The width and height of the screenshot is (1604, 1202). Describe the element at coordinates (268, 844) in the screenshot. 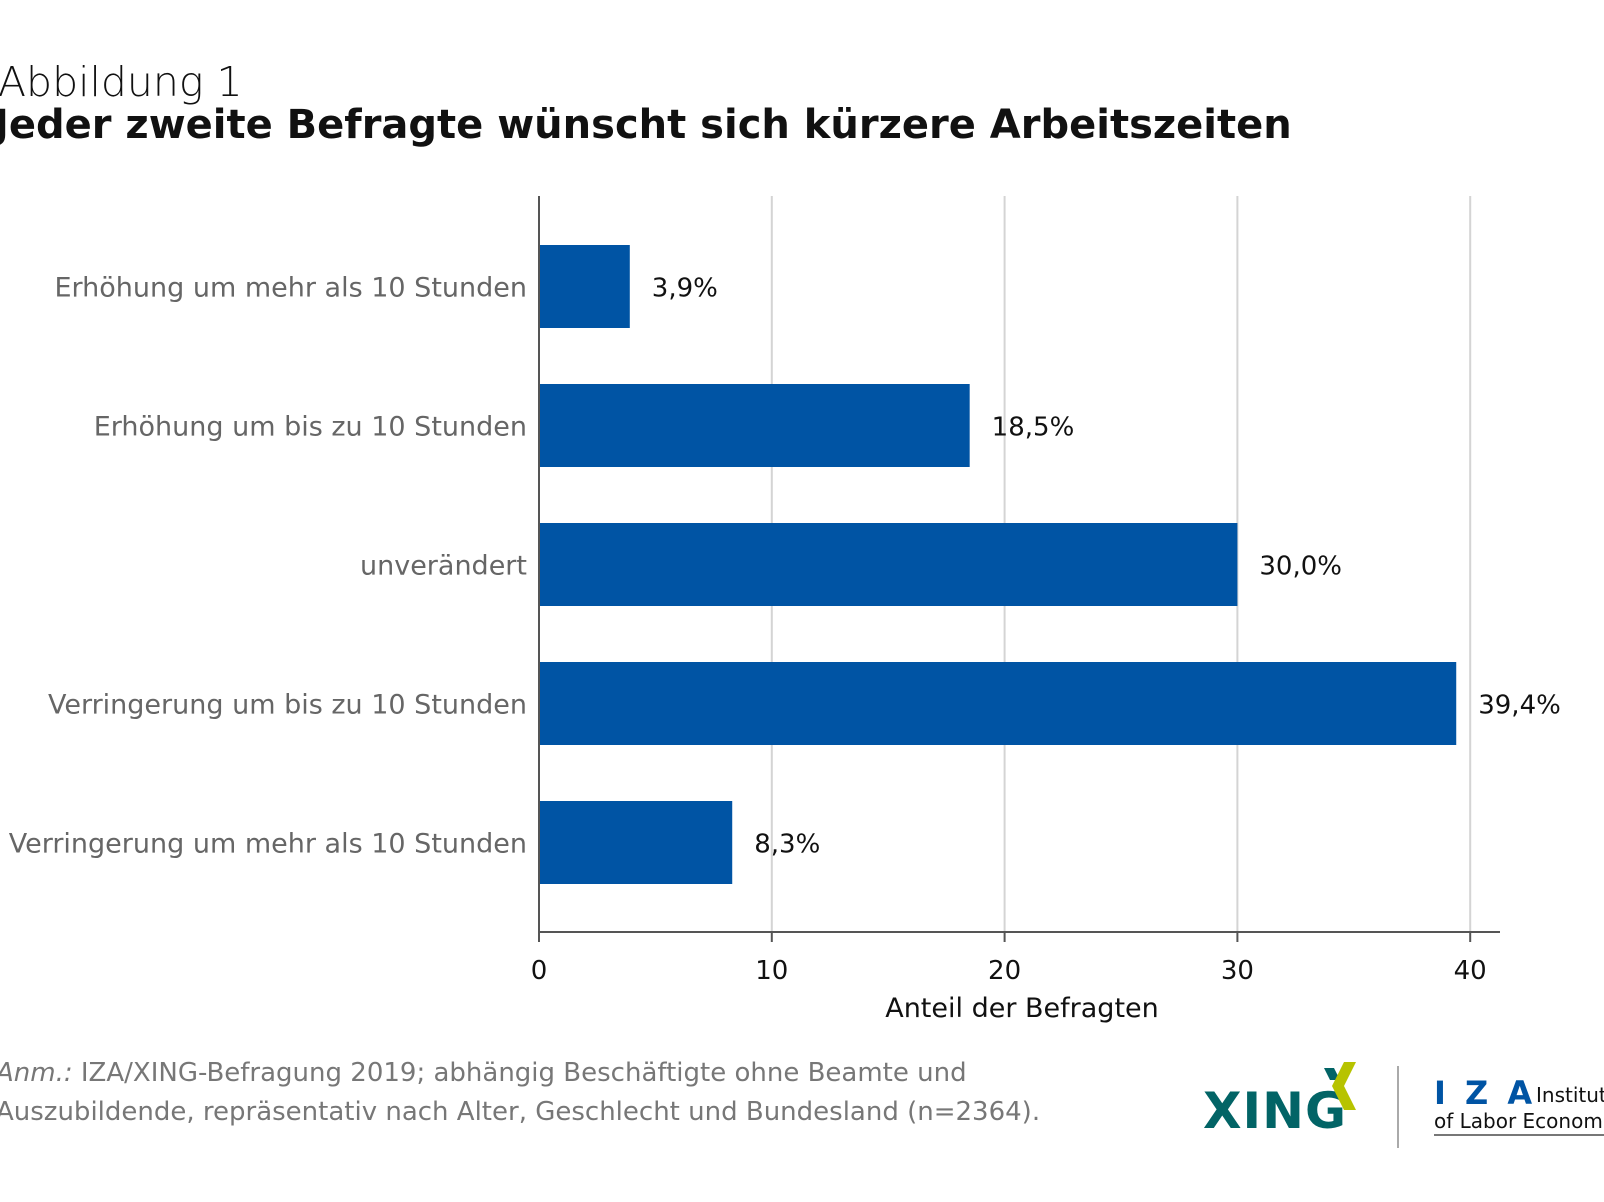

I see `category-label: Verringerung um mehr als 10 Stunden` at that location.